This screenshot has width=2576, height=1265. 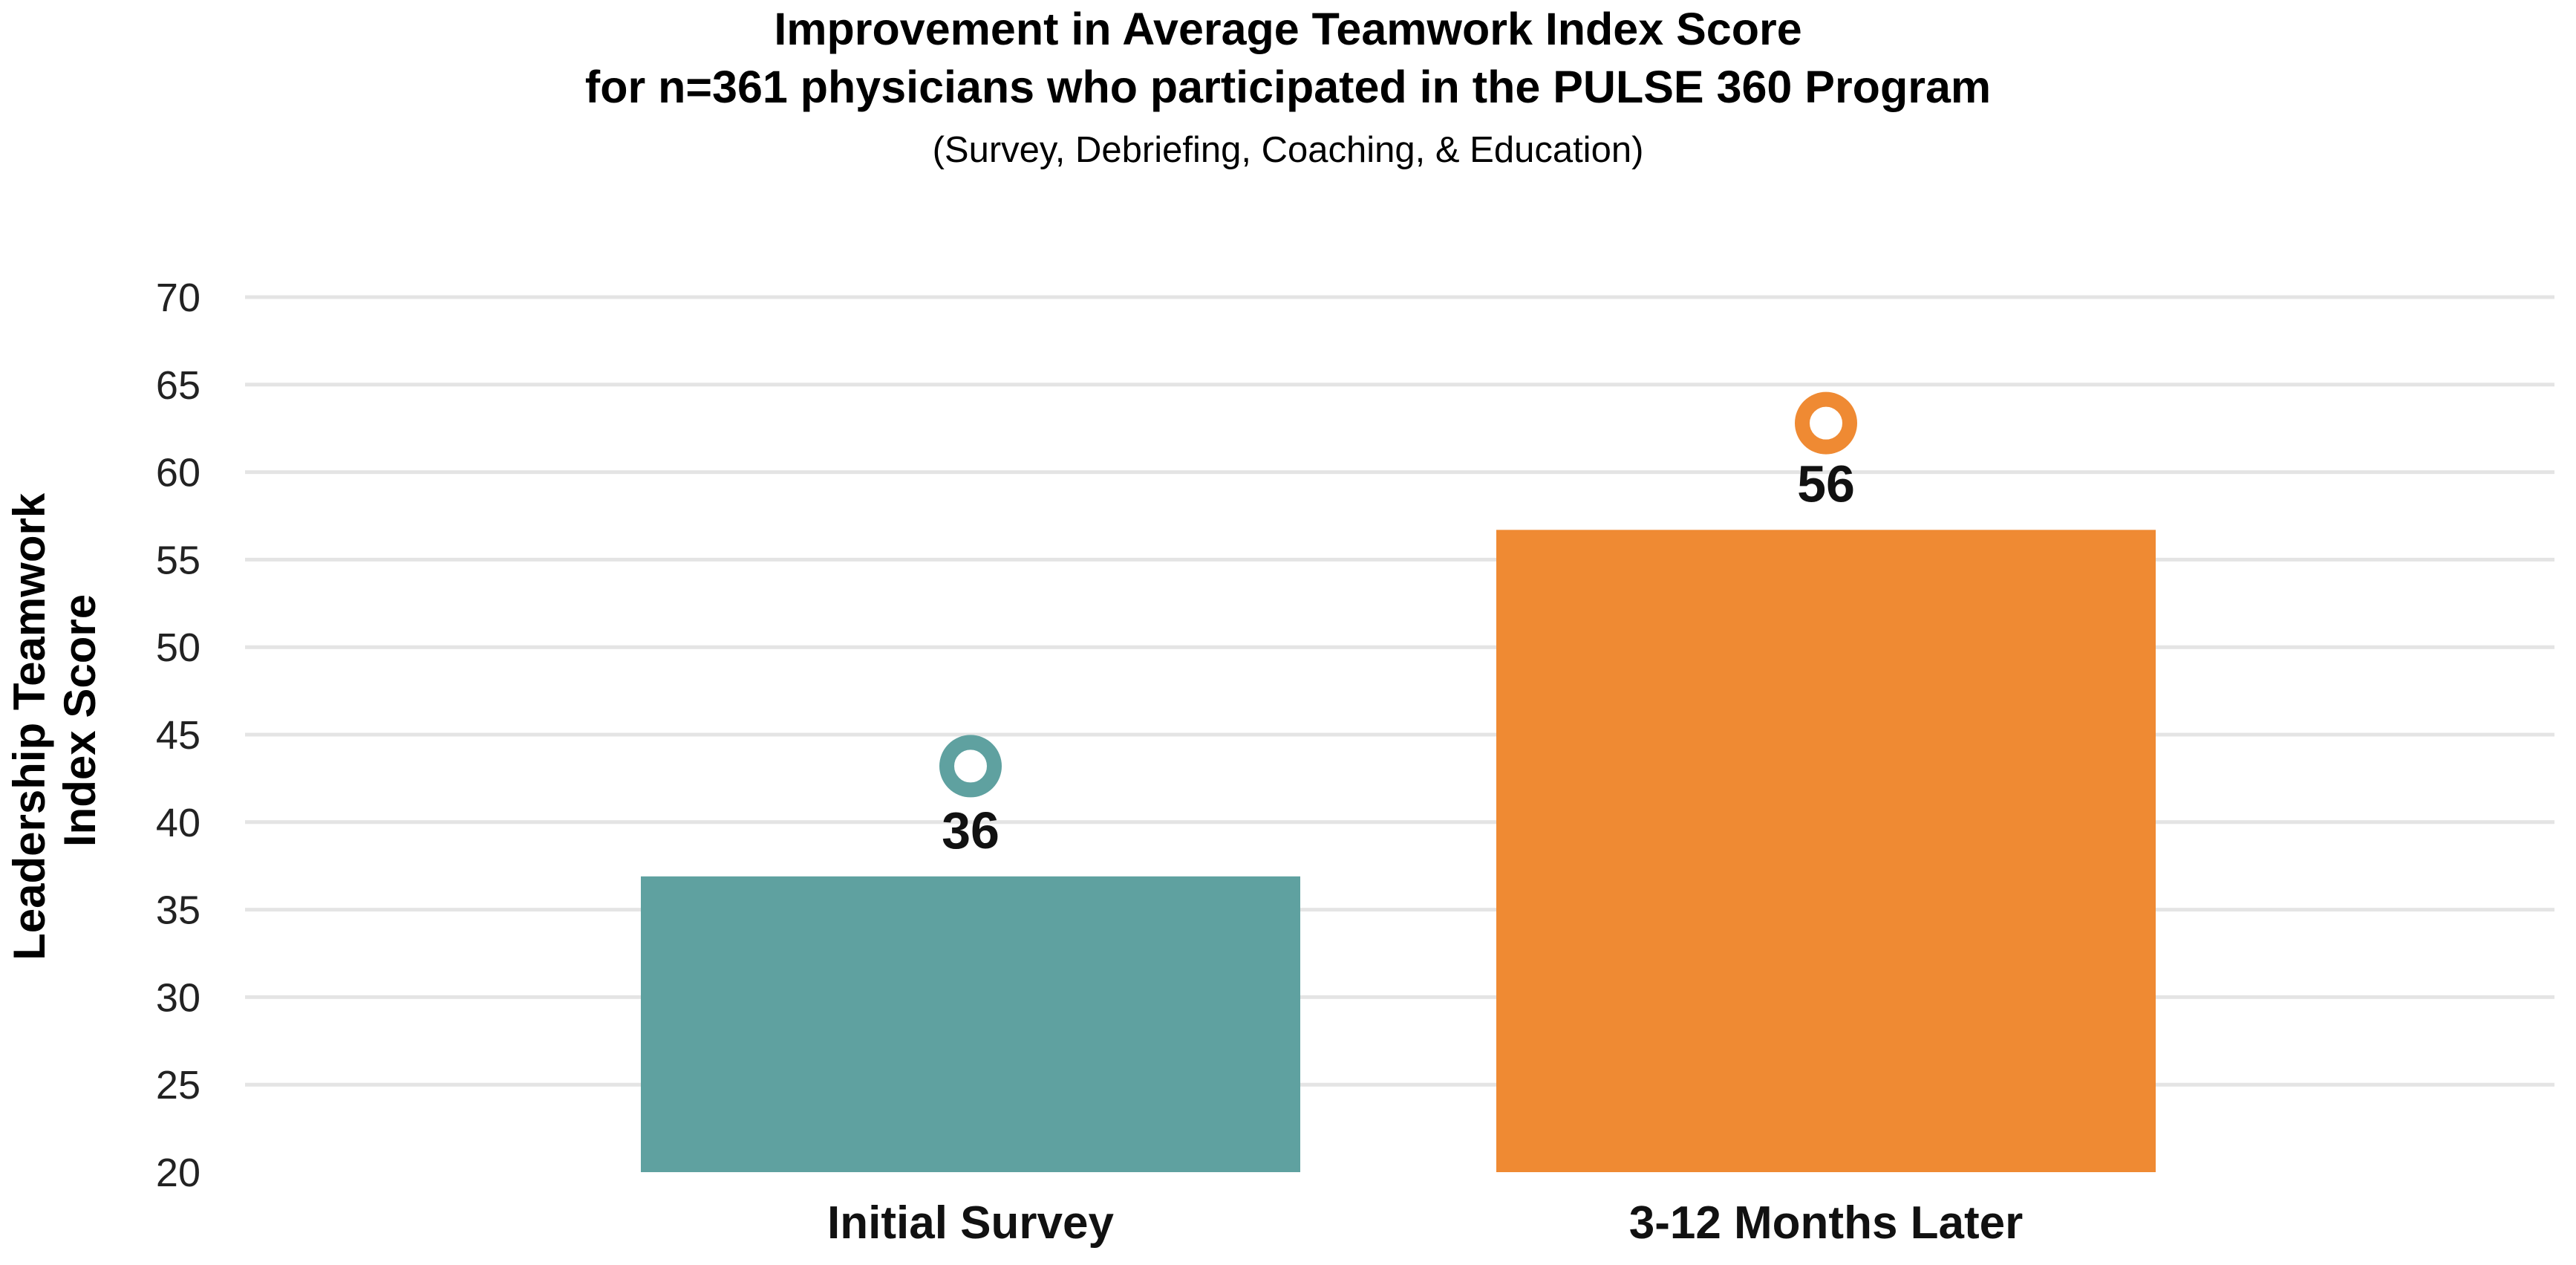 I want to click on y-tick-label: 65, so click(x=178, y=385).